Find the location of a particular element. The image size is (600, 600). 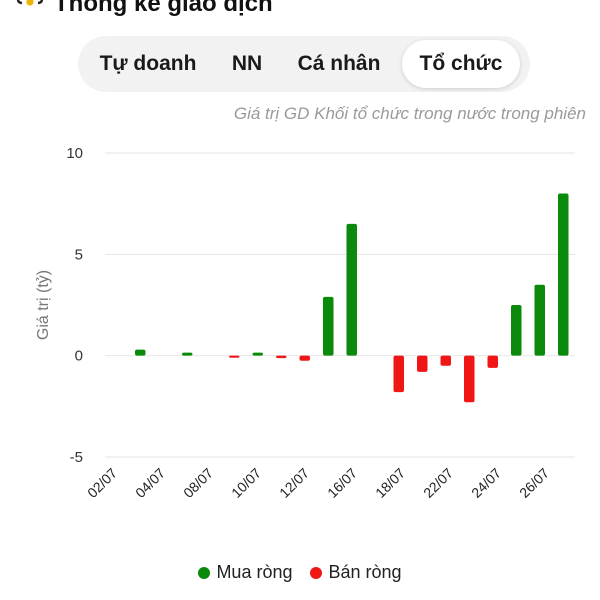

segment-tabs: Tự doanh NN Cá nhân Tổ chức is located at coordinates (304, 64).